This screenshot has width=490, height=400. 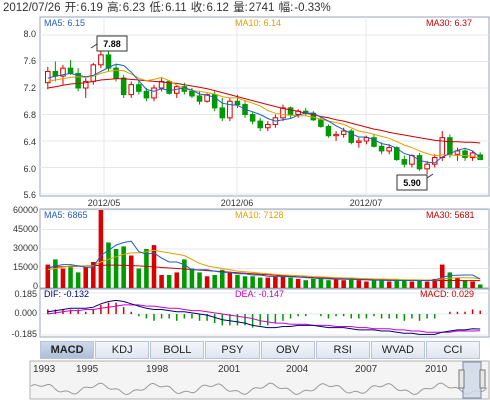 What do you see at coordinates (176, 8) in the screenshot?
I see `low-value: 6.11` at bounding box center [176, 8].